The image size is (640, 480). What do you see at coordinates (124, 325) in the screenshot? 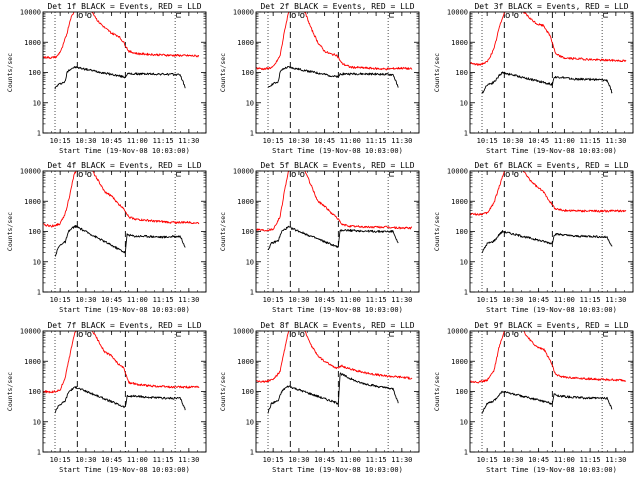
I see `panel-title: Det 7f BLACK = Events, RED = LLD` at bounding box center [124, 325].